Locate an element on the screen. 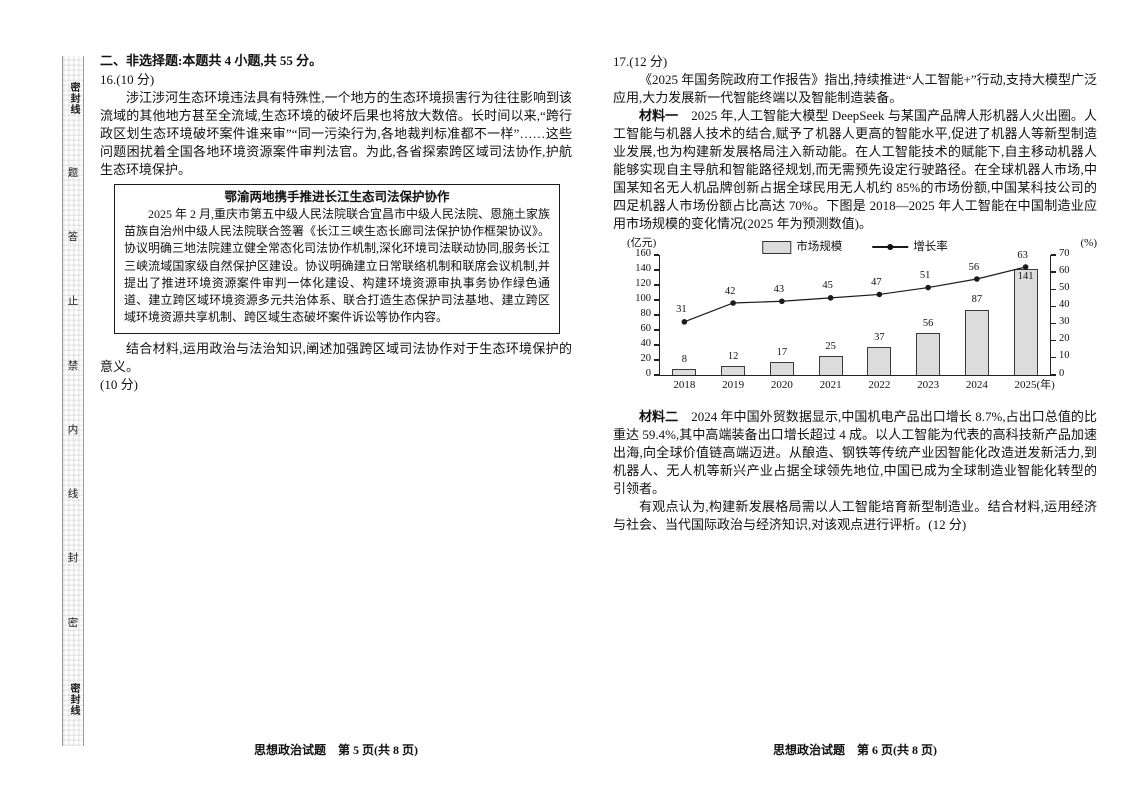  question-17-number: 17.(12 分) is located at coordinates (640, 61).